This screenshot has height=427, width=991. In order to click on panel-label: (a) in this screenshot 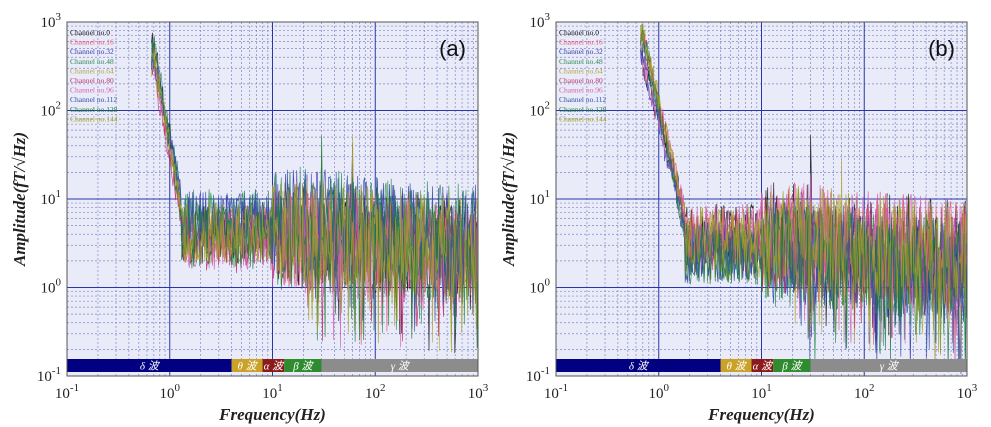, I will do `click(452, 48)`.